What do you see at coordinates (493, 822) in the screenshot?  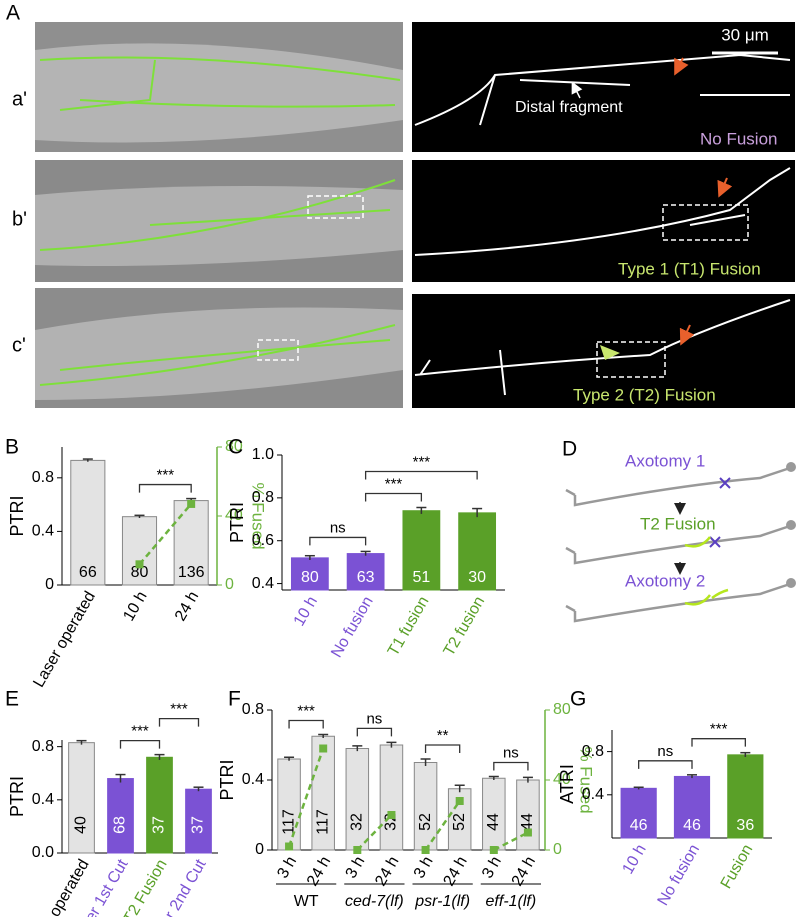 I see `count-label: 44` at bounding box center [493, 822].